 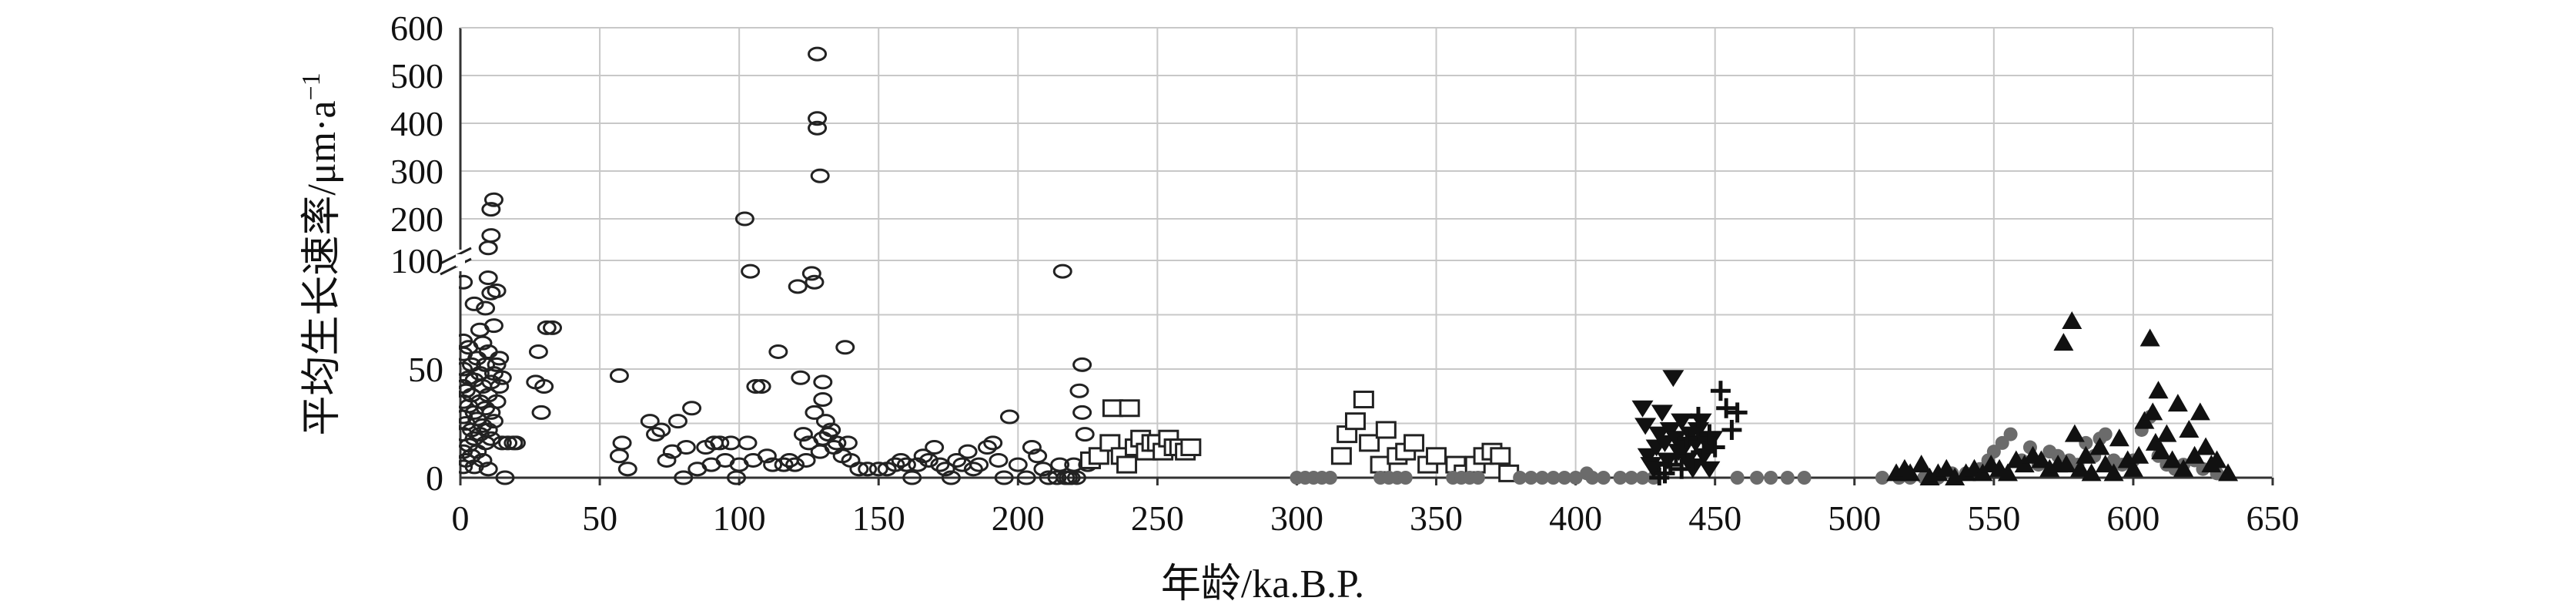 I want to click on y-axis-title-superscript: −1, so click(x=312, y=86).